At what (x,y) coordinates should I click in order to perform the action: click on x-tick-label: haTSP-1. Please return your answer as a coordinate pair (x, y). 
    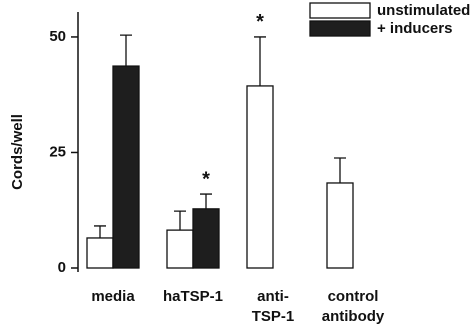
    Looking at the image, I should click on (193, 296).